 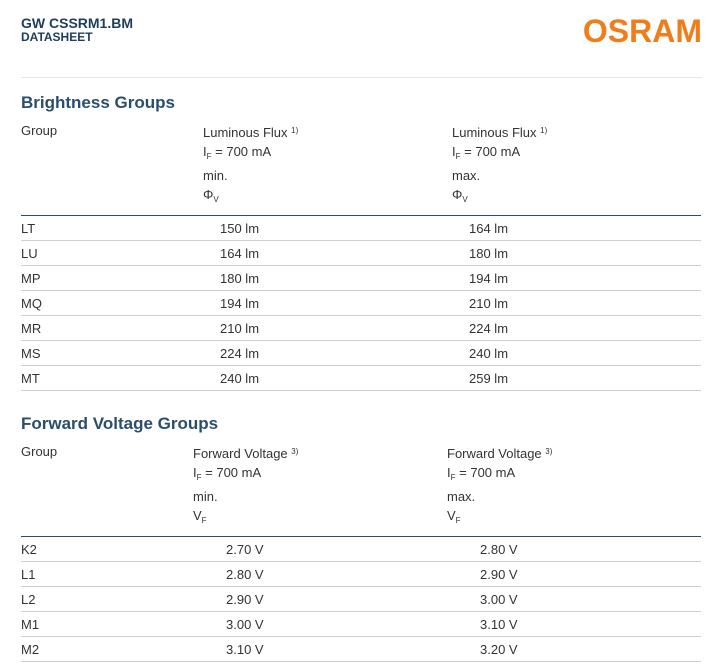 I want to click on table-row: LT 150 lm 164 lm, so click(x=361, y=228).